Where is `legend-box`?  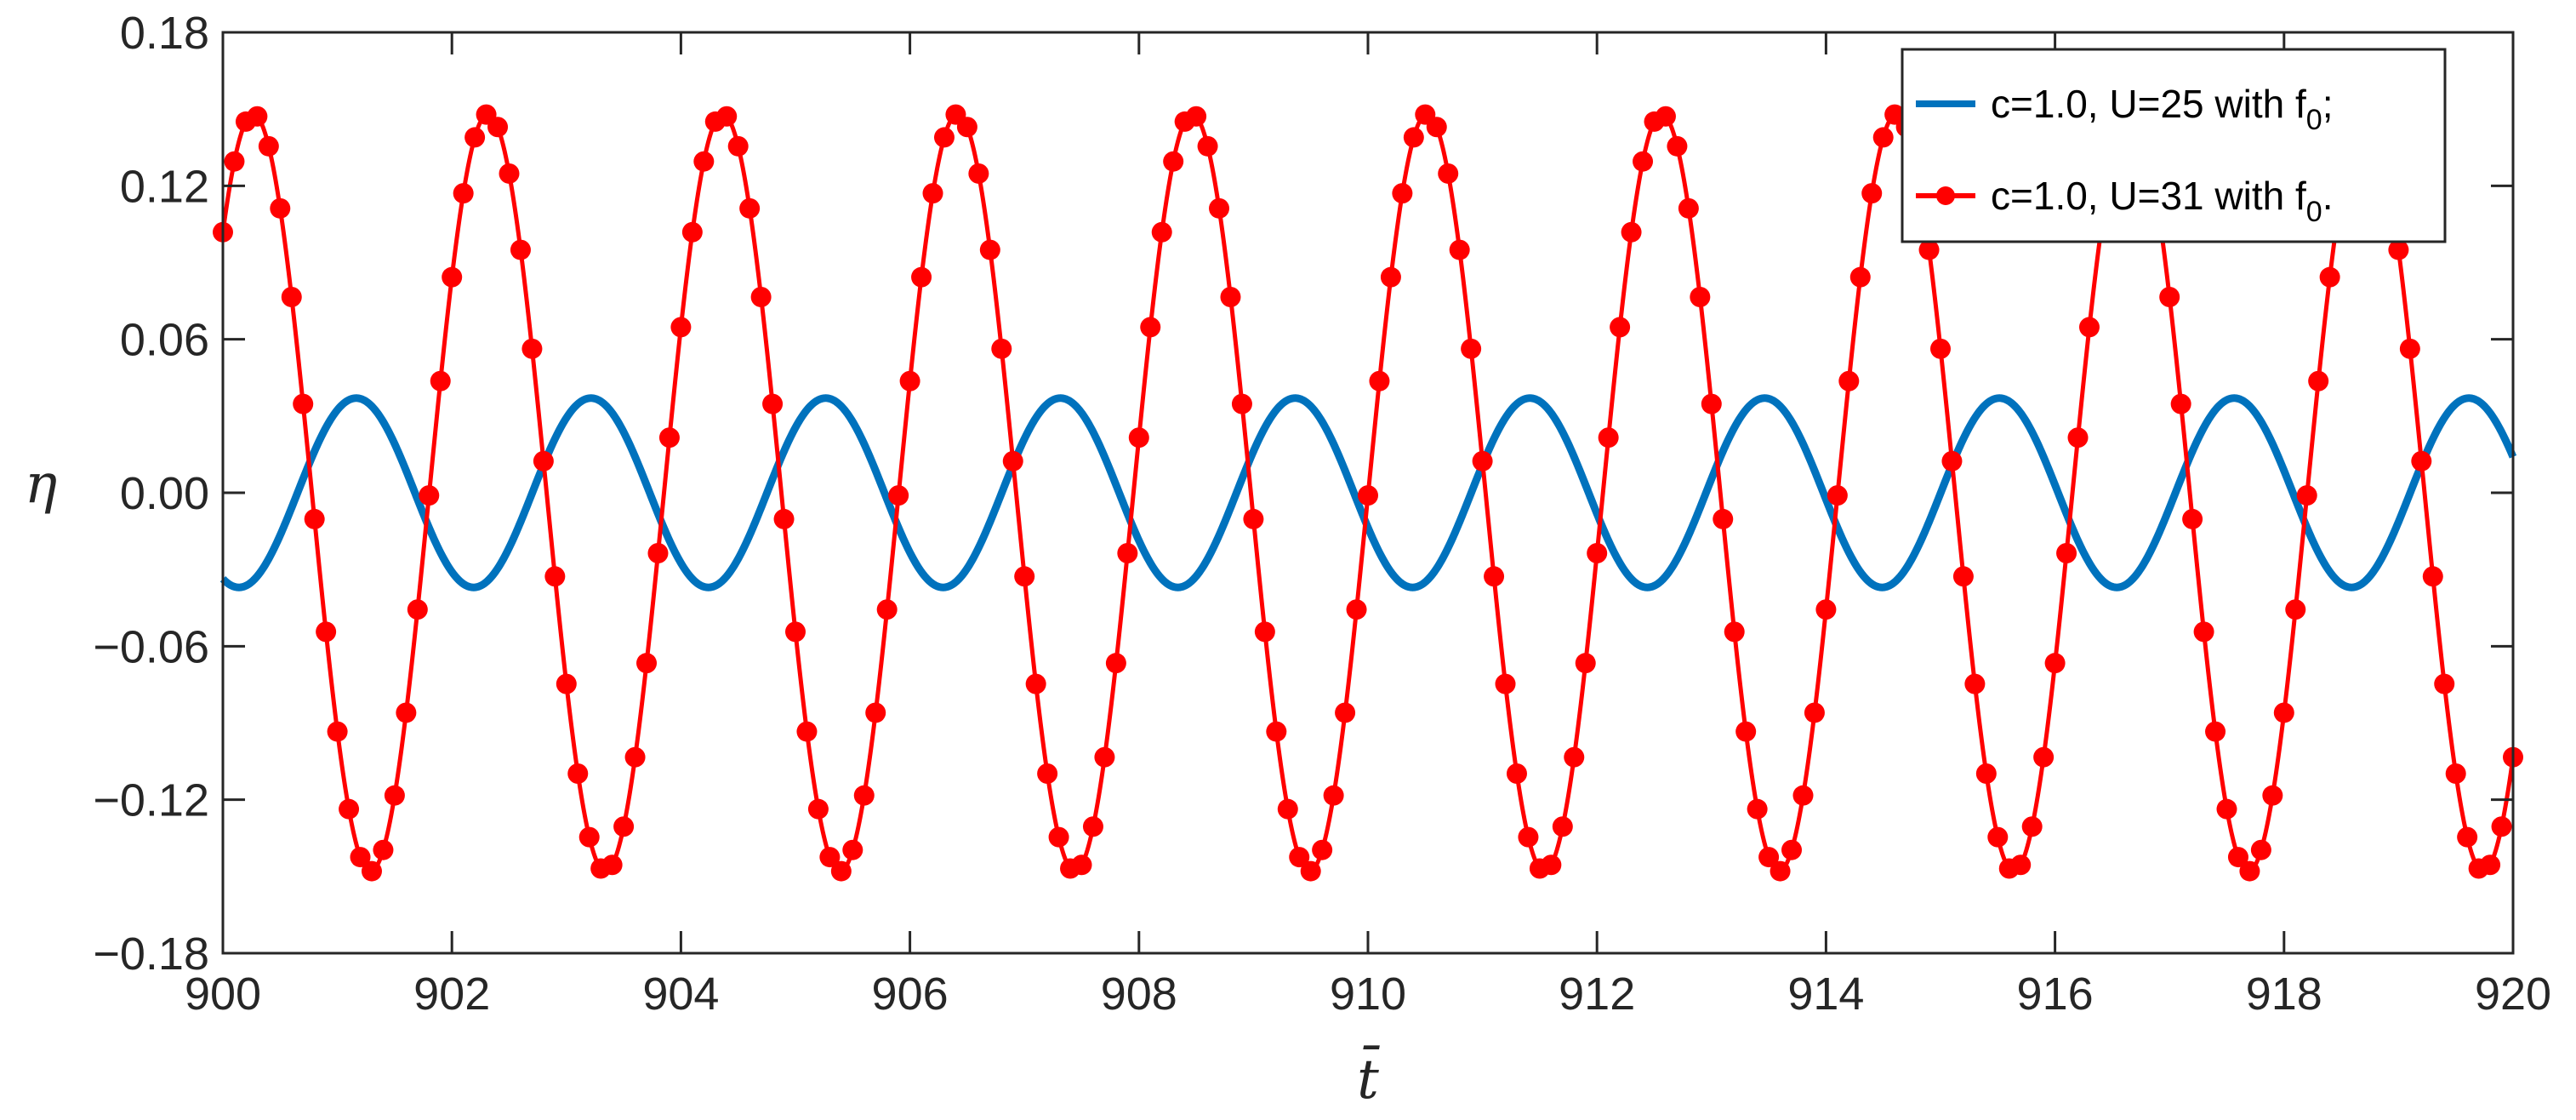 legend-box is located at coordinates (2174, 145).